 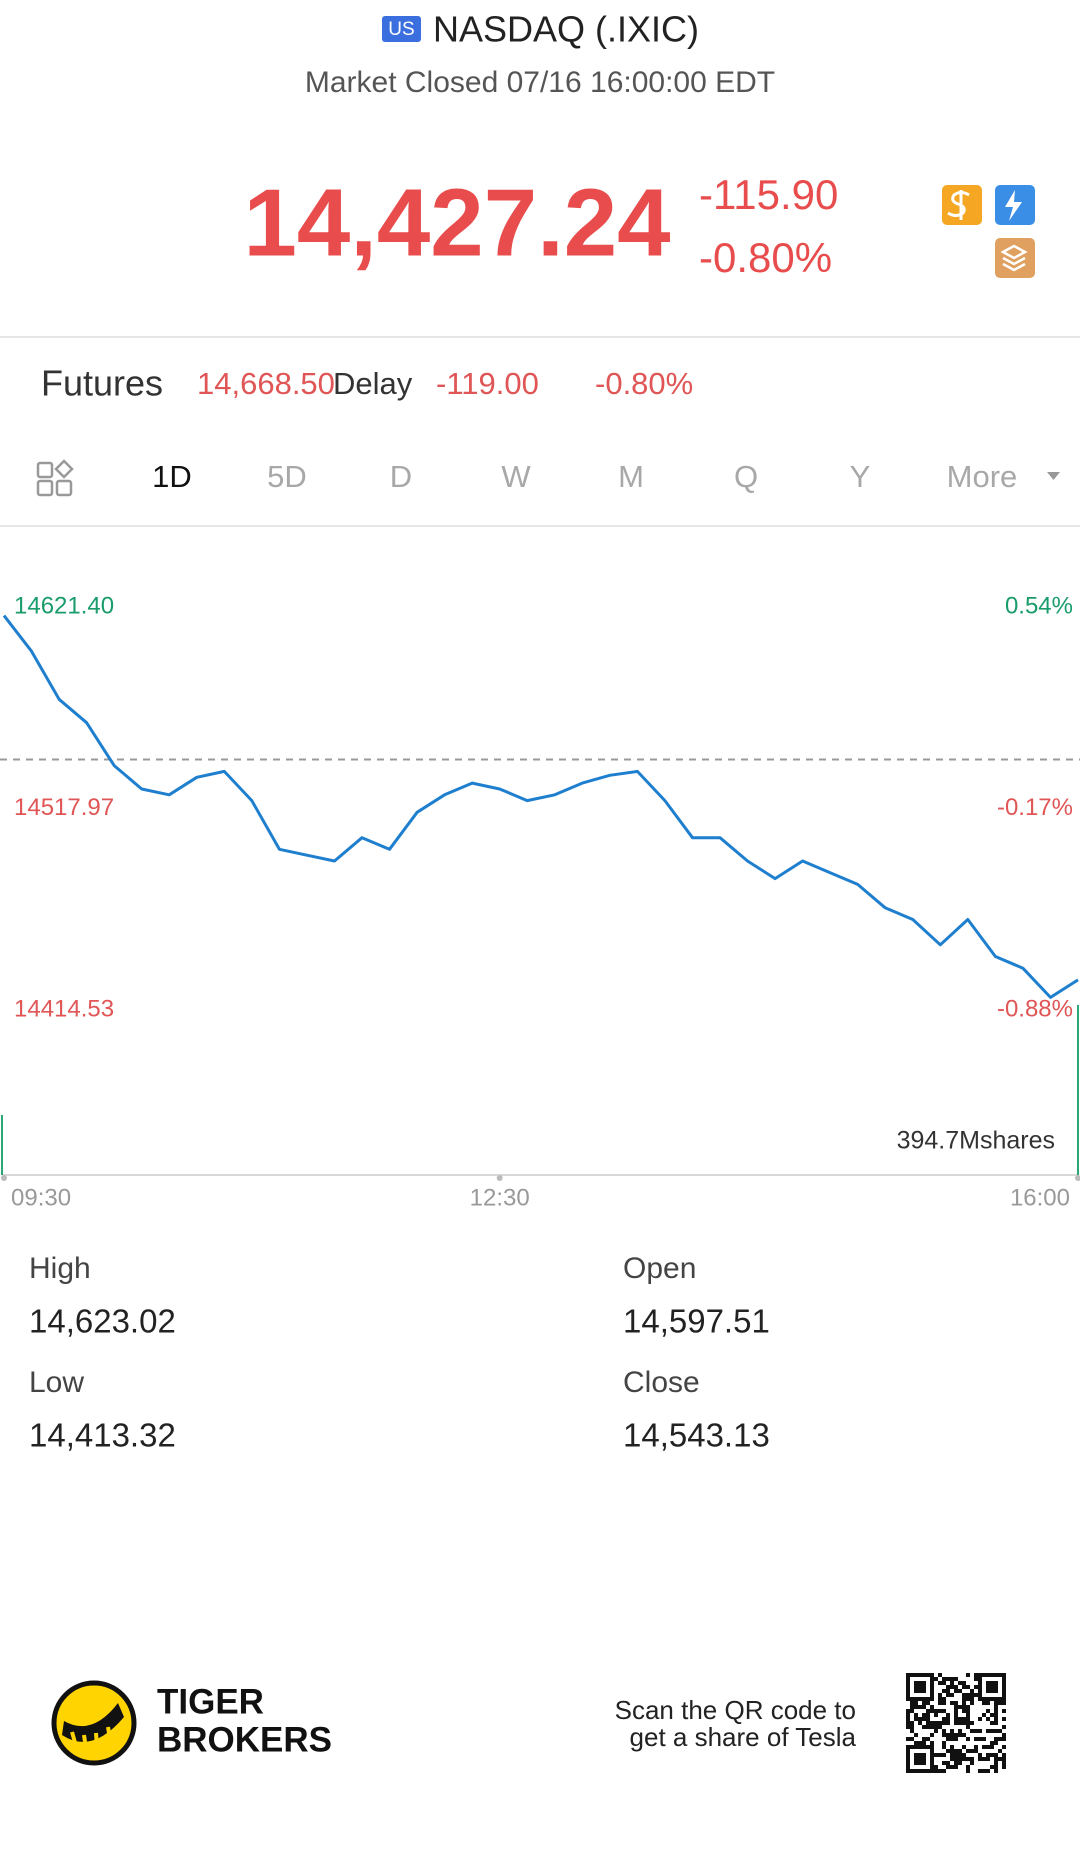 I want to click on period-tab: 5D, so click(x=287, y=476).